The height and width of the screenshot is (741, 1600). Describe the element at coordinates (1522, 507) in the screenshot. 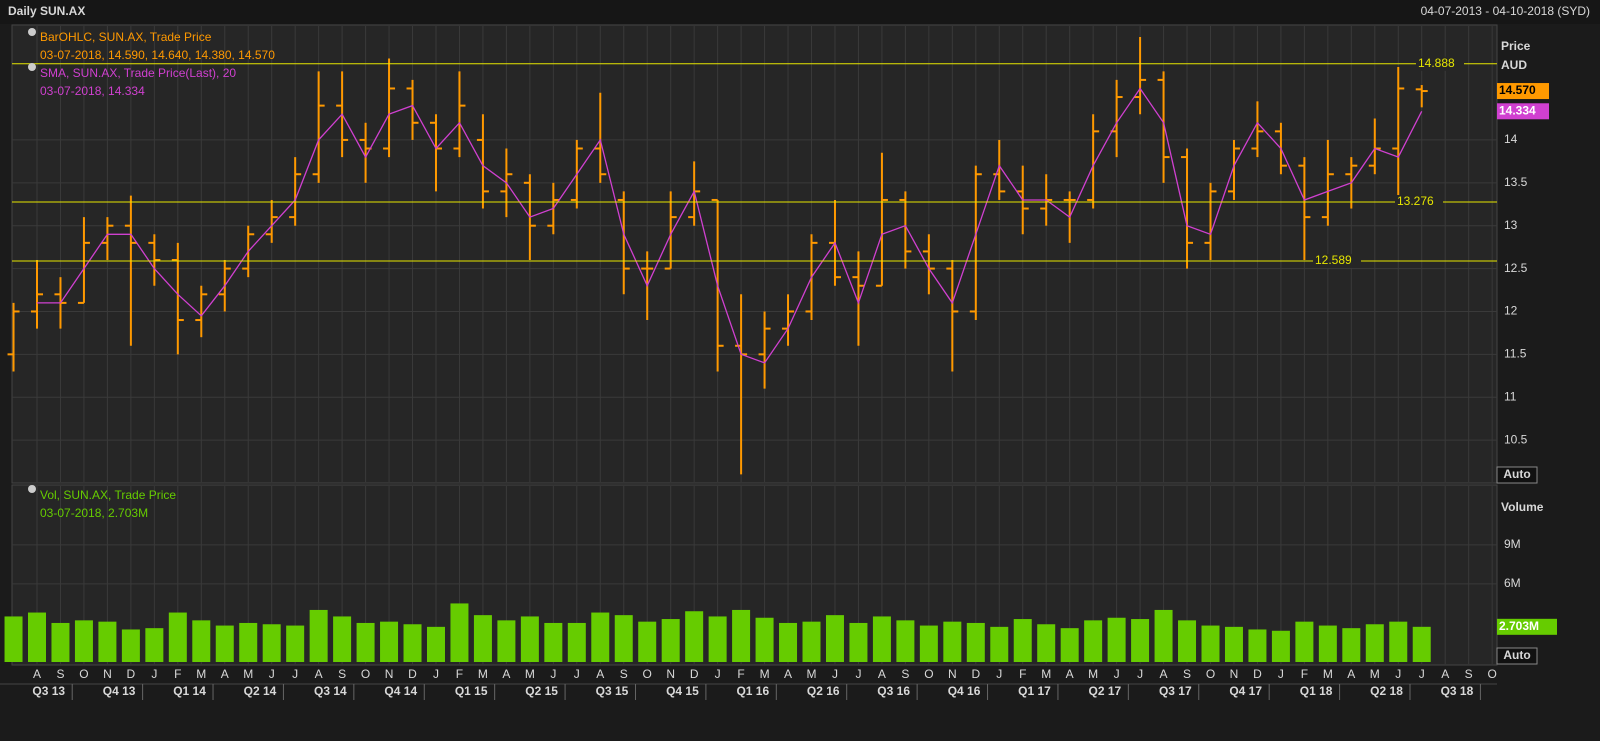

I see `volume-axis-label: Volume` at that location.